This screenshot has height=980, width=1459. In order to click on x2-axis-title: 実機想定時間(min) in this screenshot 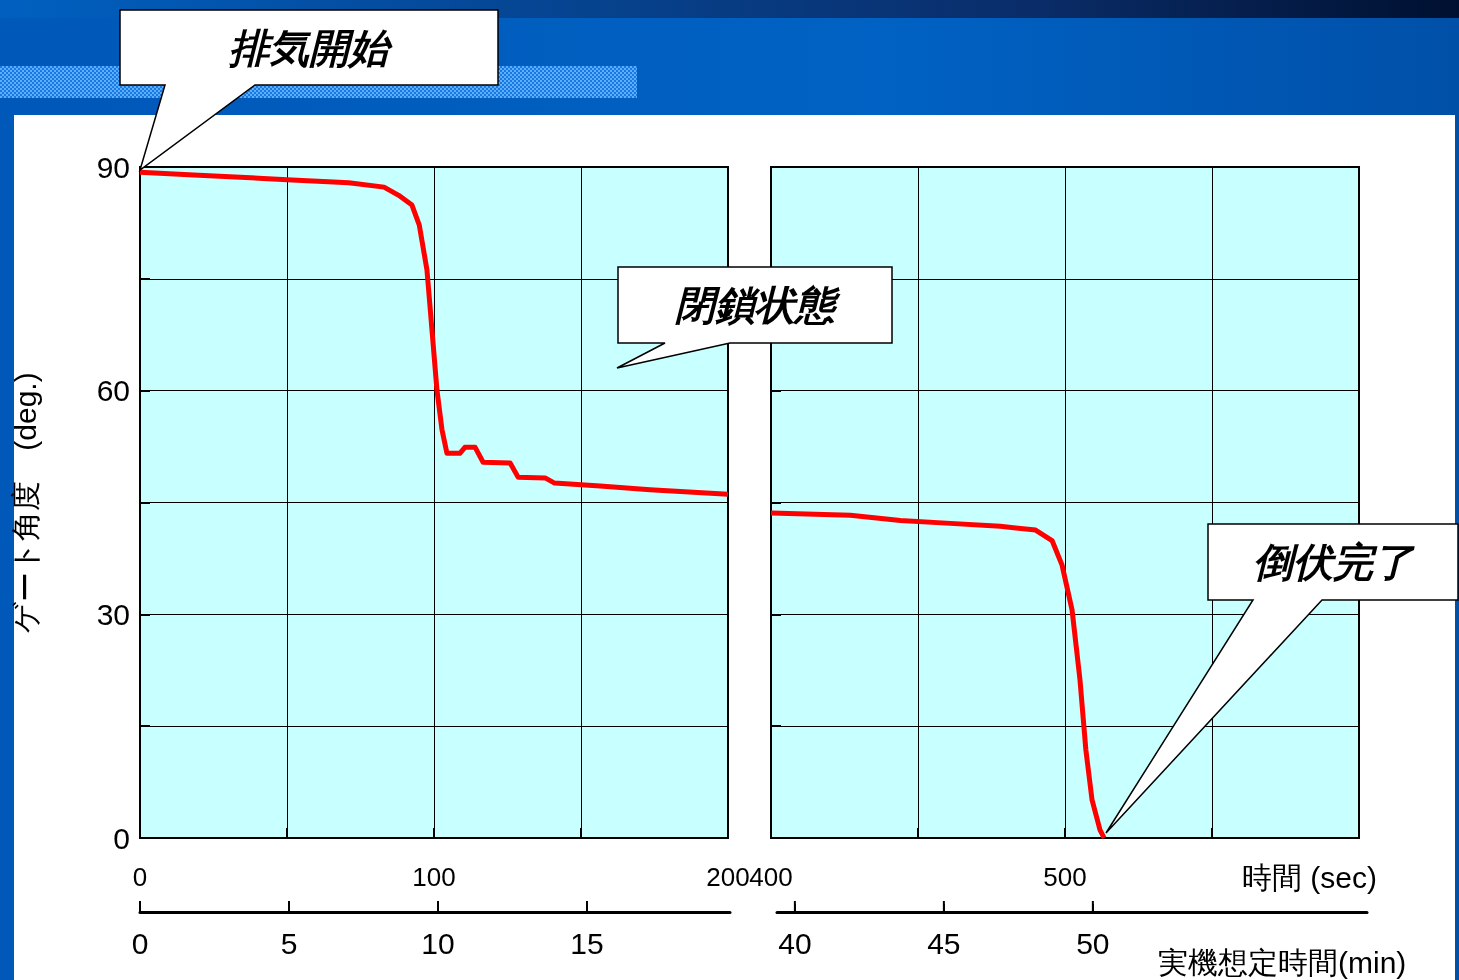, I will do `click(1282, 962)`.